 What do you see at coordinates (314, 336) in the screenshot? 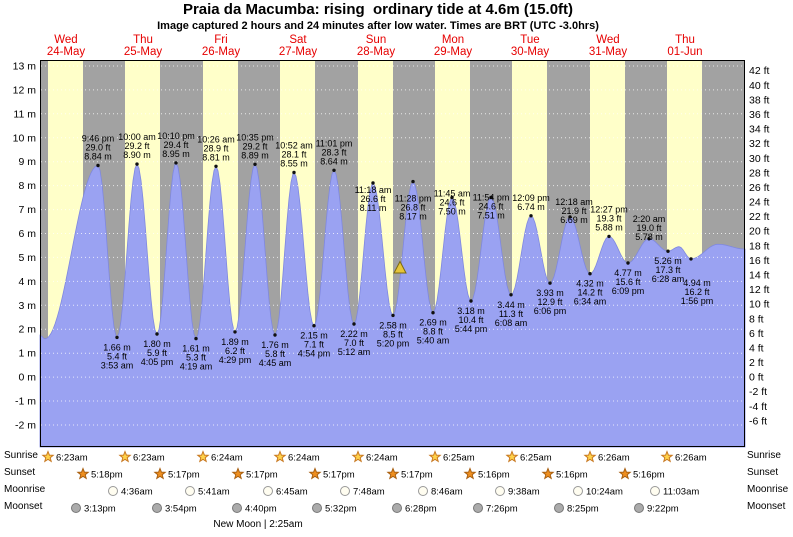
I see `tide-low-label-line: 2.15 m` at bounding box center [314, 336].